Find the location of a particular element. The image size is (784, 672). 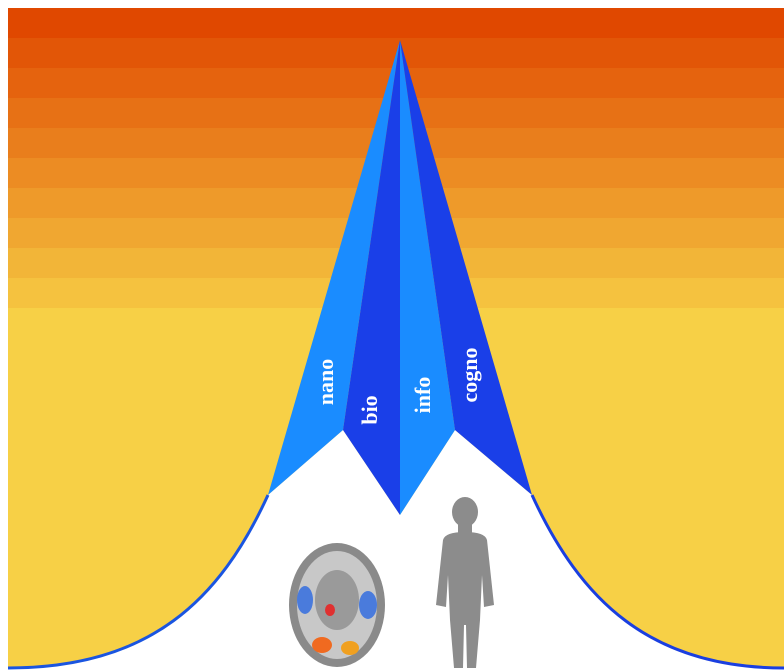

sky-band is located at coordinates (396, 23).